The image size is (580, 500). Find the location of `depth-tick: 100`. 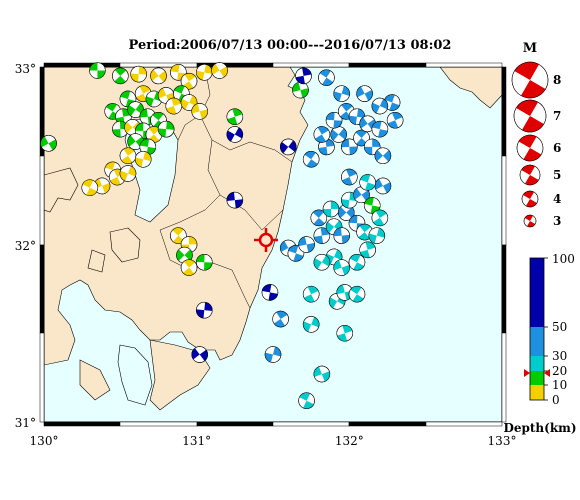

depth-tick: 100 is located at coordinates (563, 259).